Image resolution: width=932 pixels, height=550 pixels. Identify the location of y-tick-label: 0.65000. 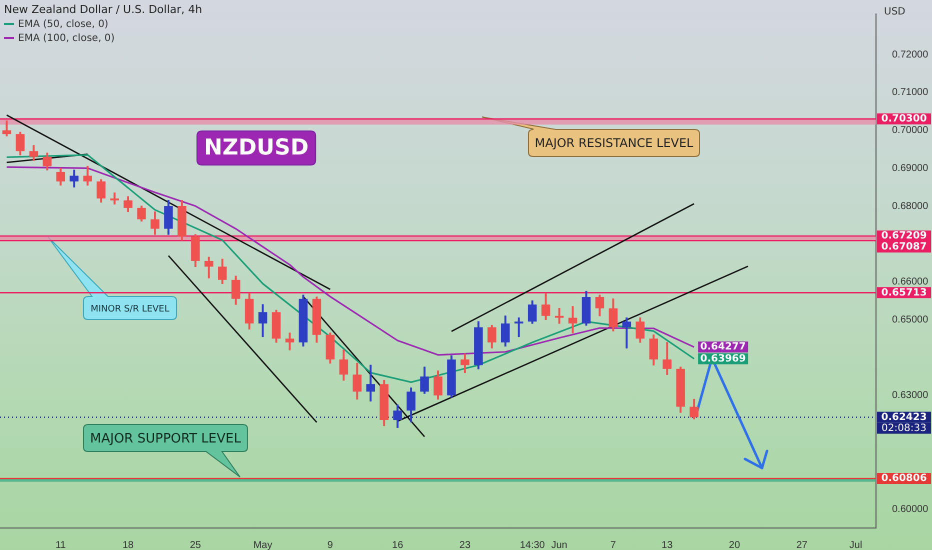
(910, 320).